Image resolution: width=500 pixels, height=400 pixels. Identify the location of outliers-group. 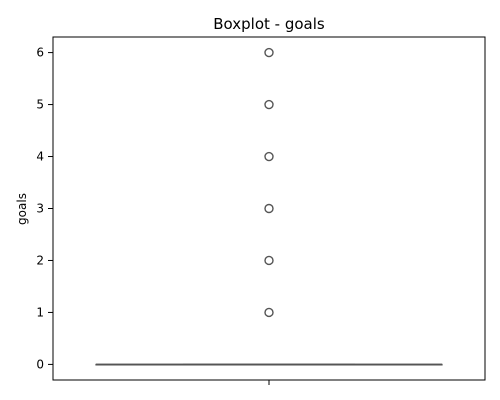
(269, 182).